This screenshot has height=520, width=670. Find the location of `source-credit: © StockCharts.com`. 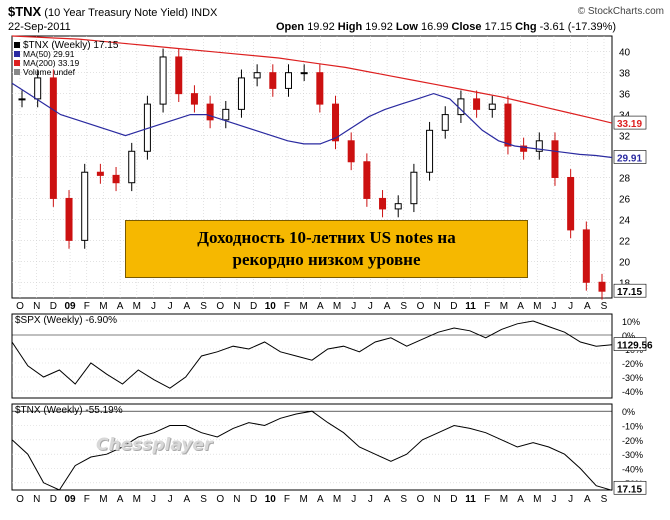

source-credit: © StockCharts.com is located at coordinates (620, 11).